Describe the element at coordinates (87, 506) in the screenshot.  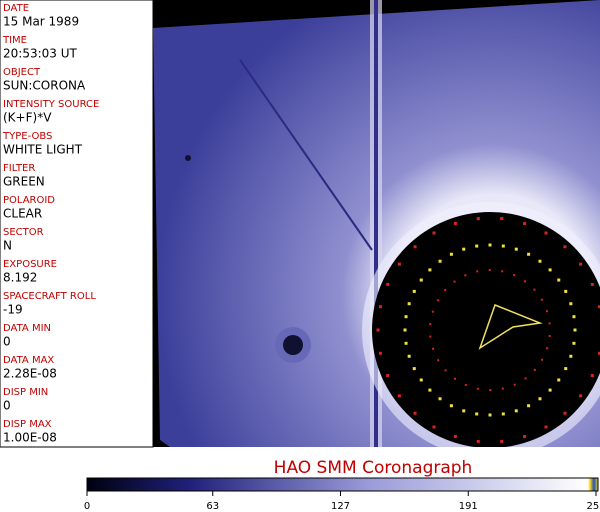
I see `colorbar-tick-label: 0` at that location.